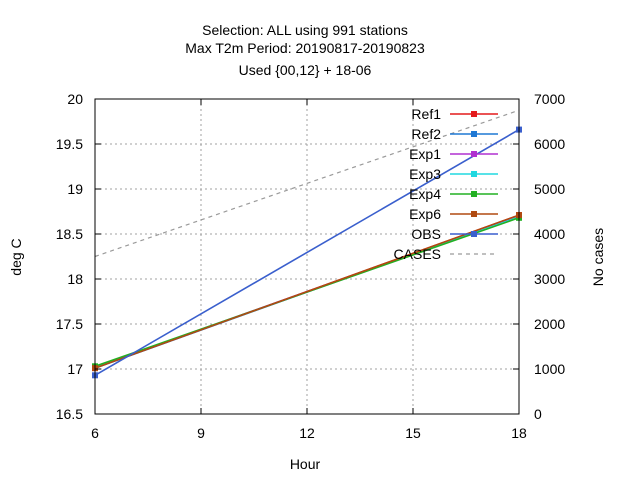 This screenshot has width=640, height=480. What do you see at coordinates (519, 433) in the screenshot?
I see `x-tick-label: 18` at bounding box center [519, 433].